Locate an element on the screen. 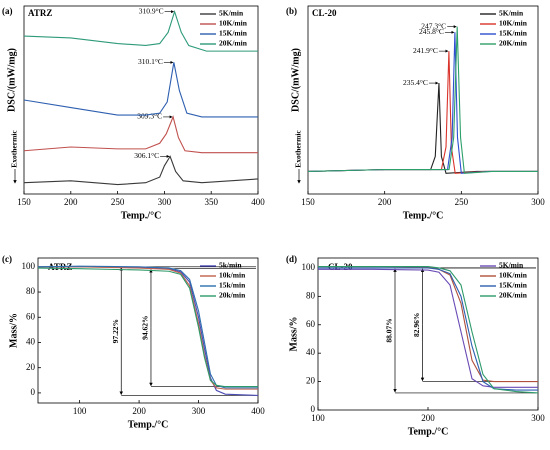 This screenshot has height=450, width=550. annotation-text: 88.07% is located at coordinates (389, 330).